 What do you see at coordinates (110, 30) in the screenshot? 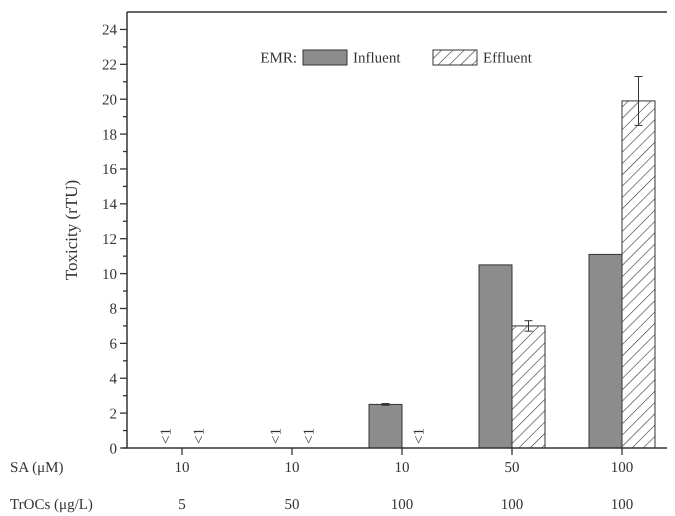
I see `y-tick-label: 24` at bounding box center [110, 30].